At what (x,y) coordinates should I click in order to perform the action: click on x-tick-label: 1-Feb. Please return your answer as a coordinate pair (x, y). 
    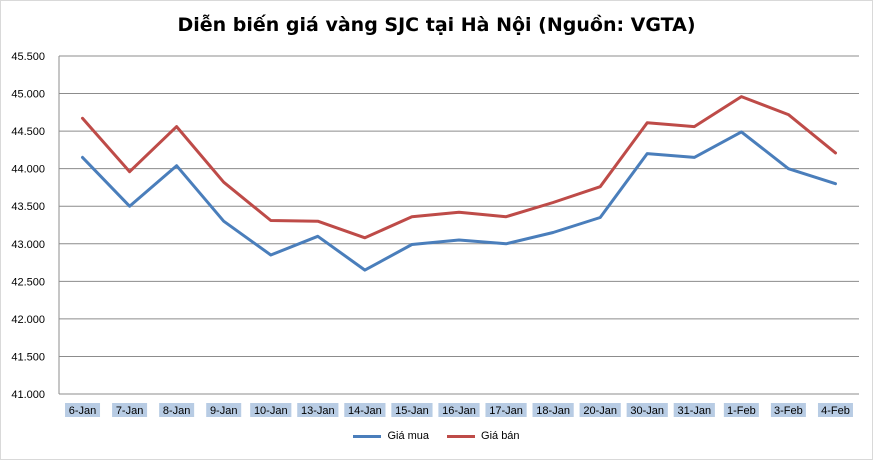
    Looking at the image, I should click on (741, 411).